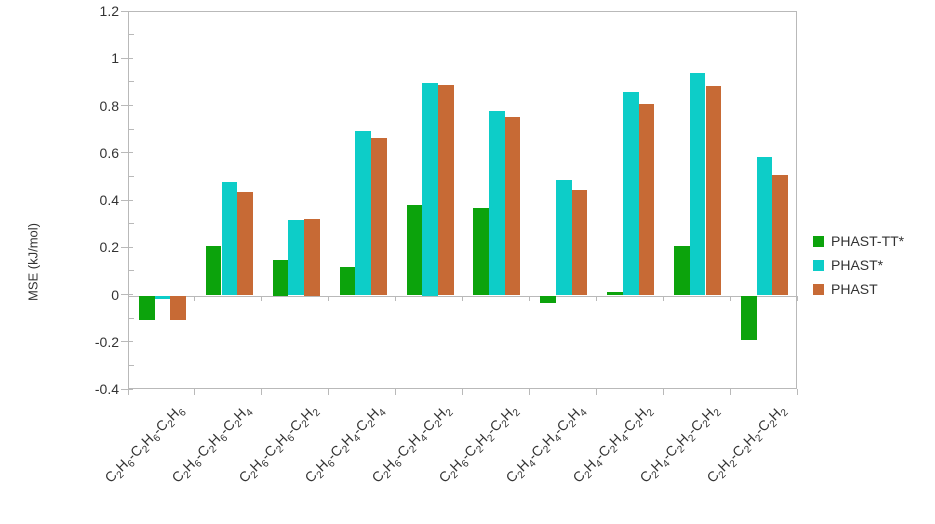 The width and height of the screenshot is (935, 524). I want to click on x-category-label-text: C2H6-C2H2-C2H2, so click(479, 445).